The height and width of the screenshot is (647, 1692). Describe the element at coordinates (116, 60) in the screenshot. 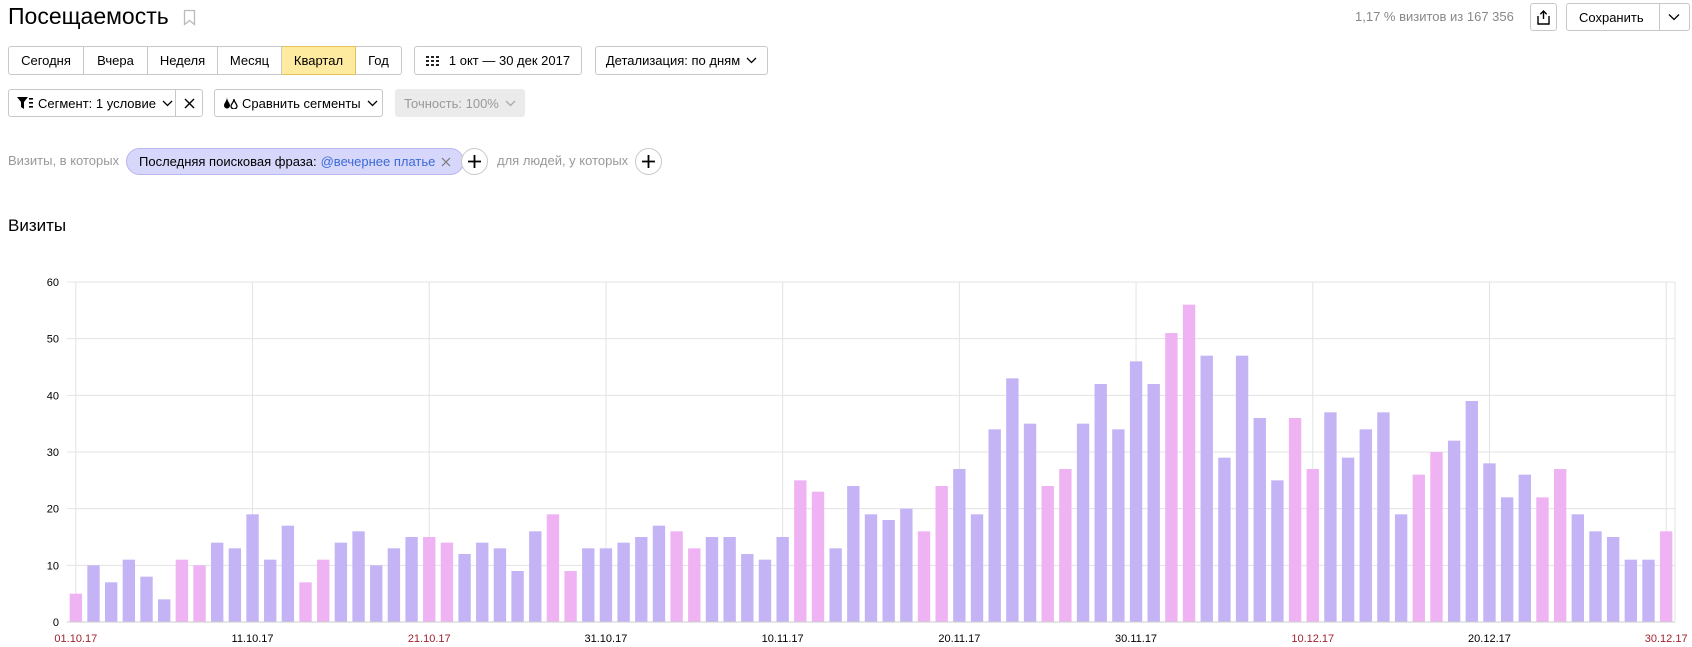

I see `period-tab: Вчера` at that location.